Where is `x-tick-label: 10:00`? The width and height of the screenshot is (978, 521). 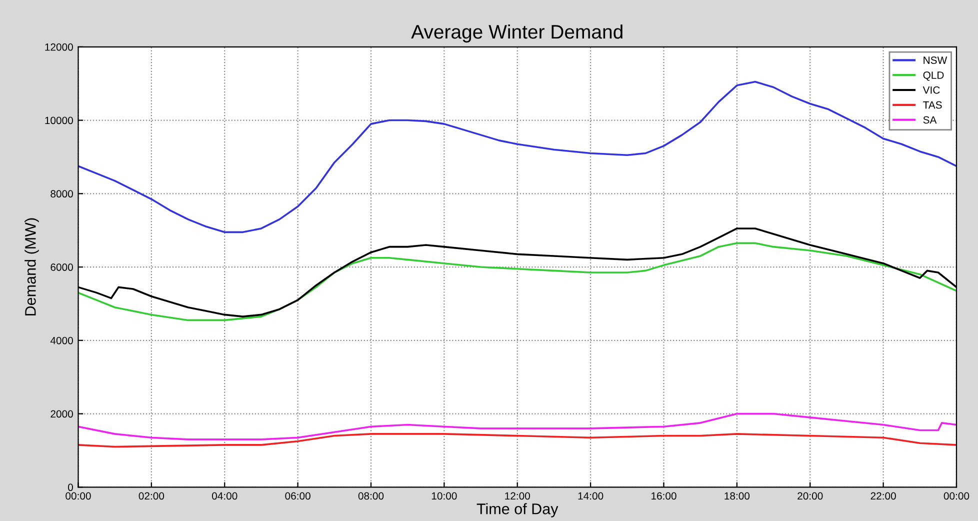 x-tick-label: 10:00 is located at coordinates (444, 496).